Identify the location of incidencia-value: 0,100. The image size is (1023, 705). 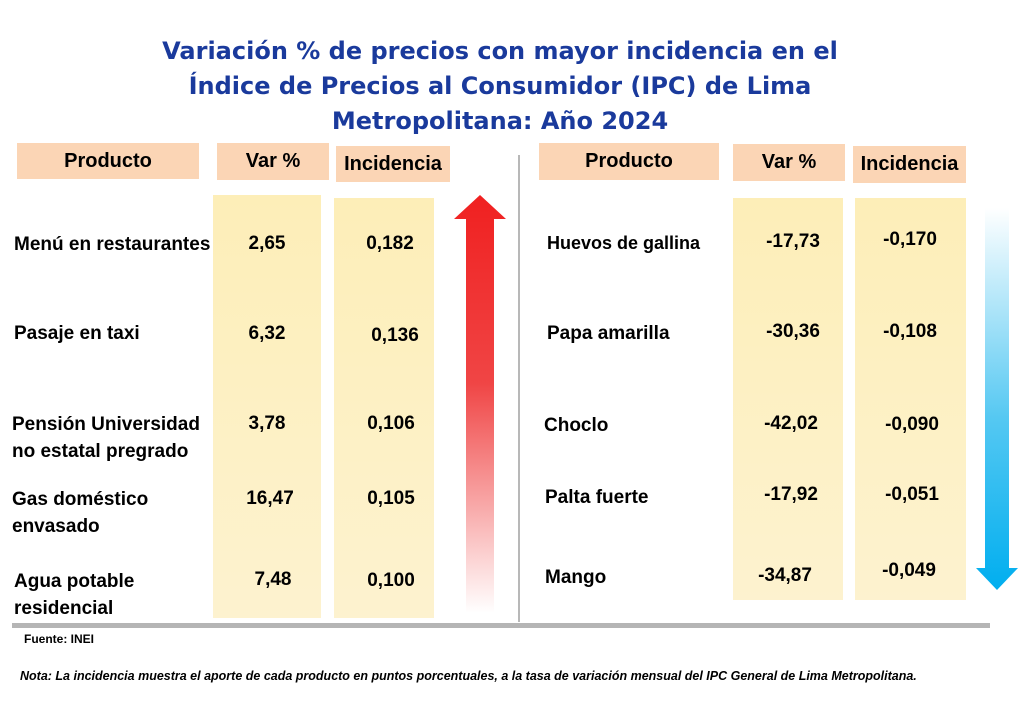
(391, 580).